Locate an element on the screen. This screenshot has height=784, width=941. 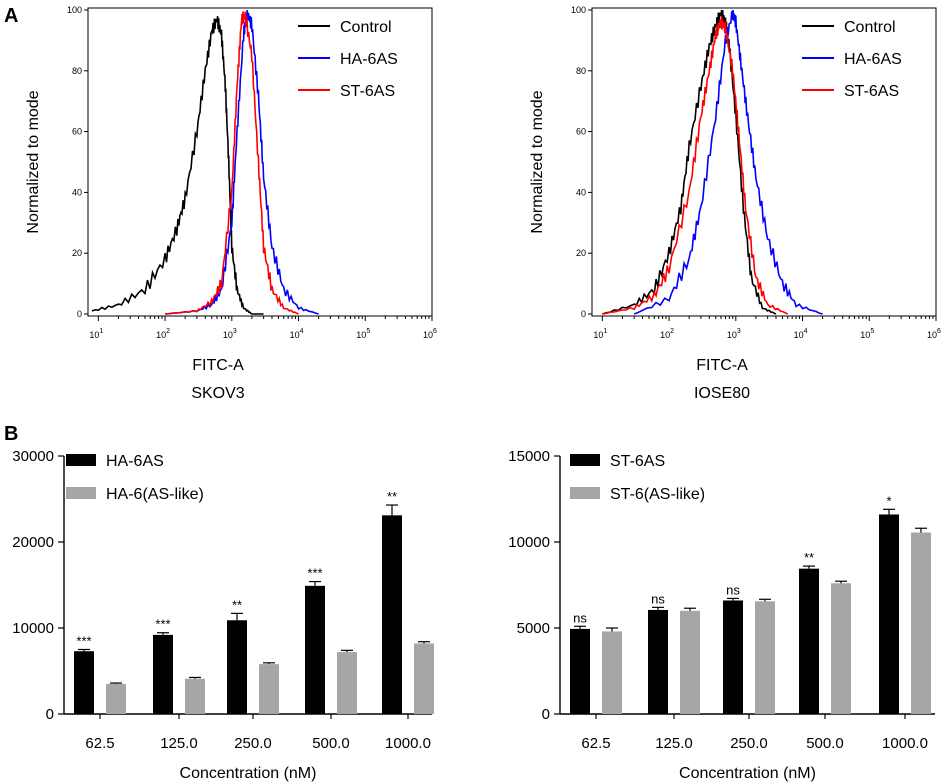
y-tick-label: 100 is located at coordinates (578, 10).